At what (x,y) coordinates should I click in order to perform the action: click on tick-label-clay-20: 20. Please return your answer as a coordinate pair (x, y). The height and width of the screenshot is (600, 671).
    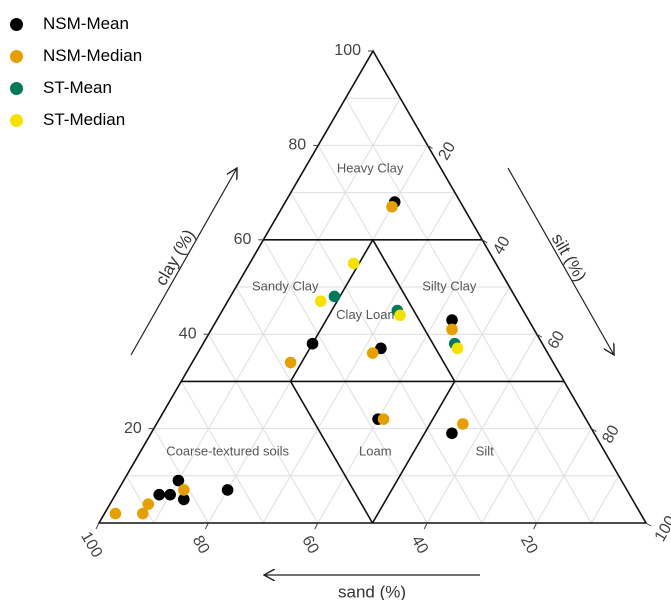
    Looking at the image, I should click on (133, 428).